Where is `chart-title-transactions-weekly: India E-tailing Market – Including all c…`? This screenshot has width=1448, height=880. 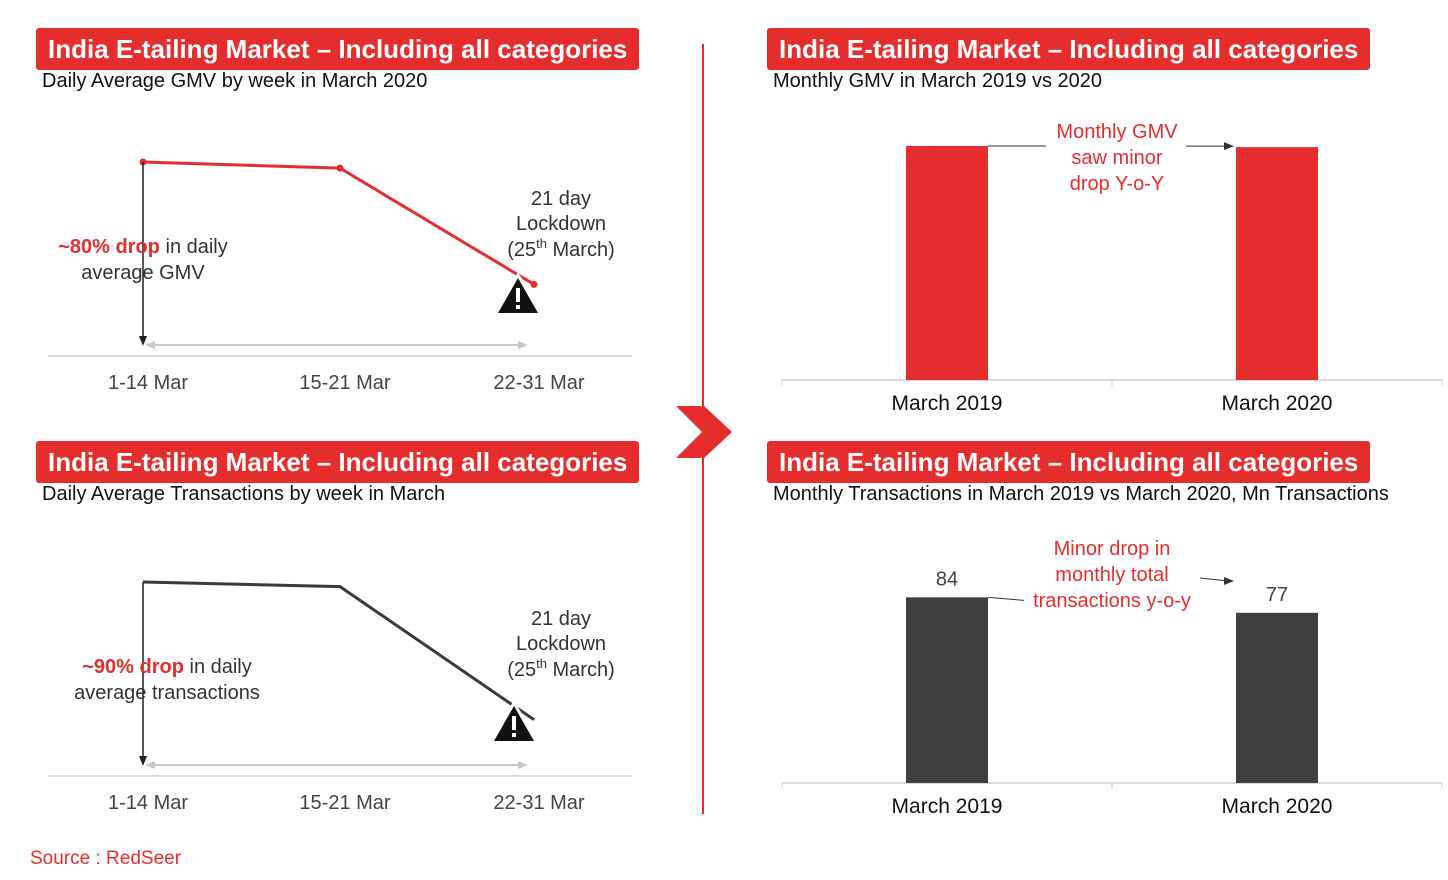
chart-title-transactions-weekly: India E-tailing Market – Including all c… is located at coordinates (338, 462).